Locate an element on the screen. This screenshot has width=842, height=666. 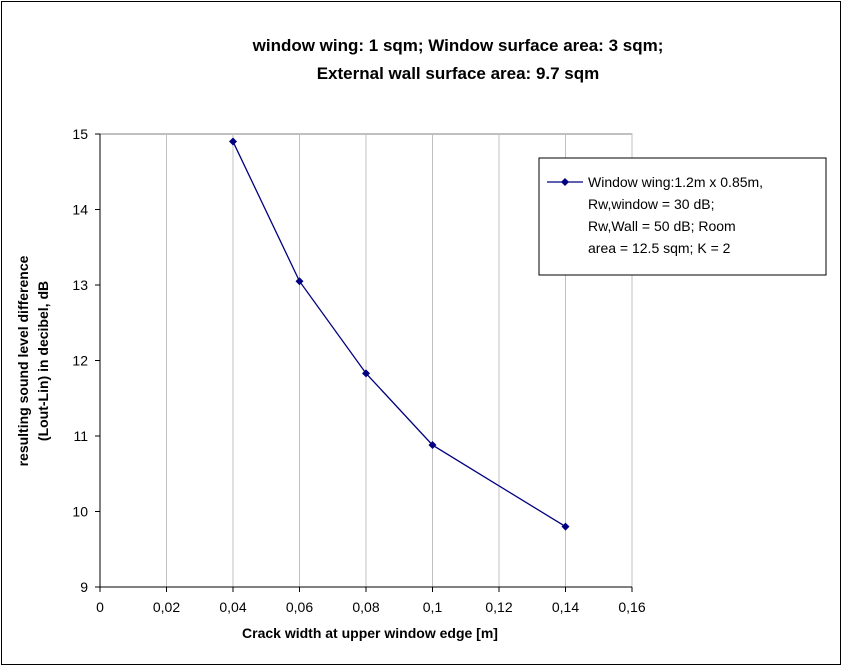
y-axis-label-line-1: resulting sound level difference is located at coordinates (23, 360).